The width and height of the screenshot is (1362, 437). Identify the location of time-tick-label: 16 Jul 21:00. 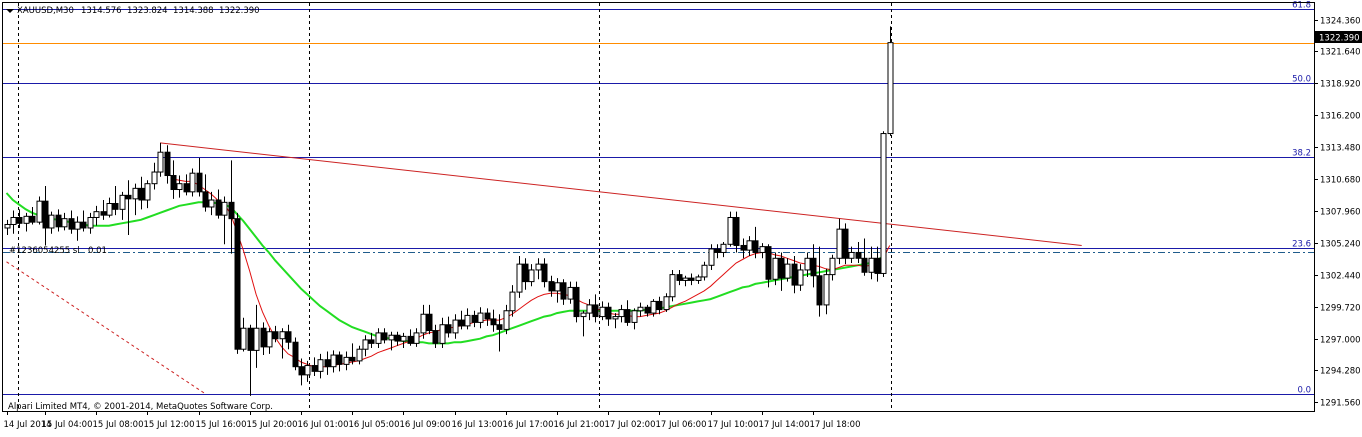
(579, 425).